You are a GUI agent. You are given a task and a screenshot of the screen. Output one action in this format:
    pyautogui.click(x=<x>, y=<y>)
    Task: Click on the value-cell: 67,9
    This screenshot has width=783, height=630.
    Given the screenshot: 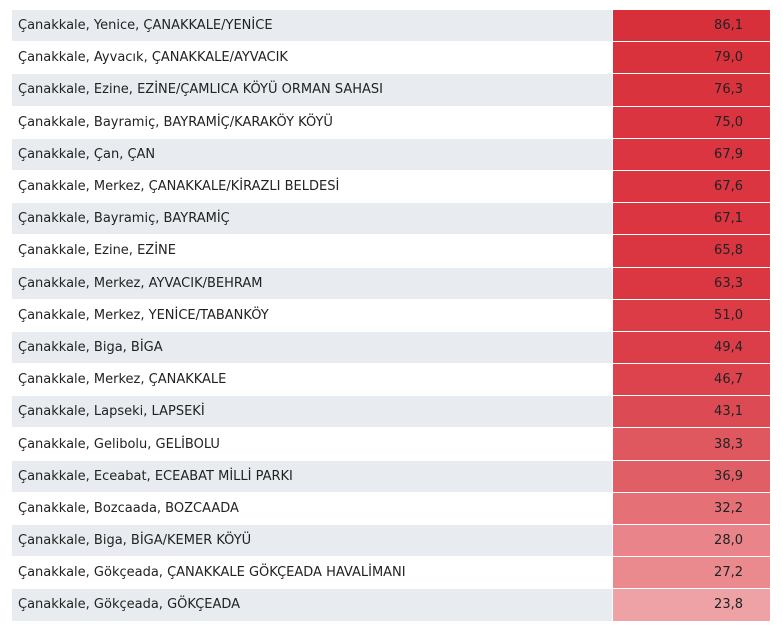 What is the action you would take?
    pyautogui.click(x=691, y=154)
    